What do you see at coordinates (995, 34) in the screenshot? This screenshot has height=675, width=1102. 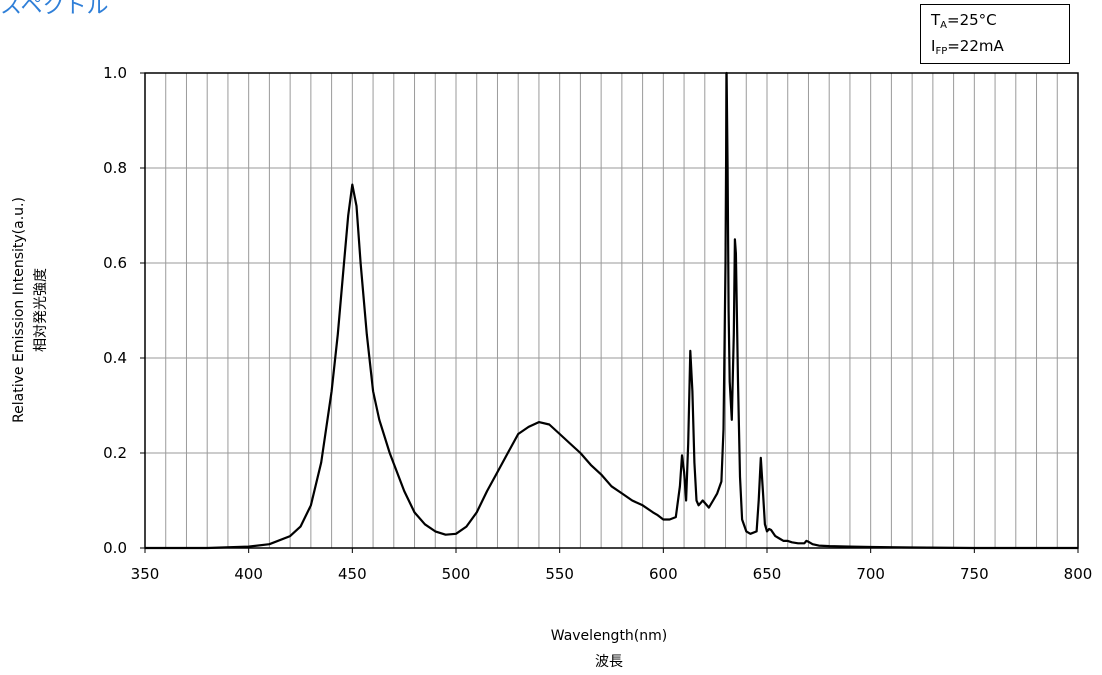 I see `conditions-box: TA=25°C IFP=22mA` at bounding box center [995, 34].